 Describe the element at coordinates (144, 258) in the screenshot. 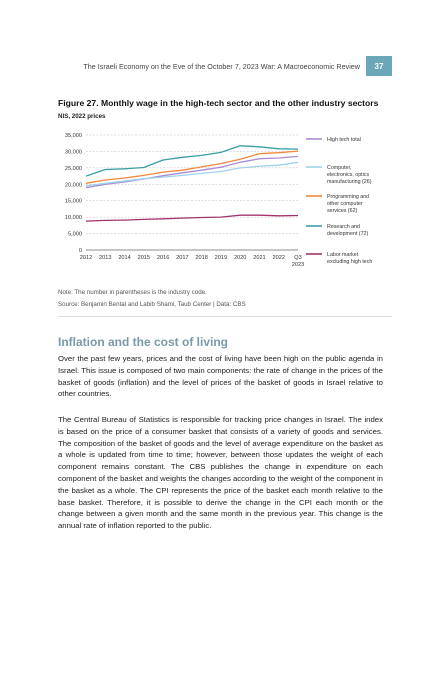

I see `x-tick-label: 2015` at that location.